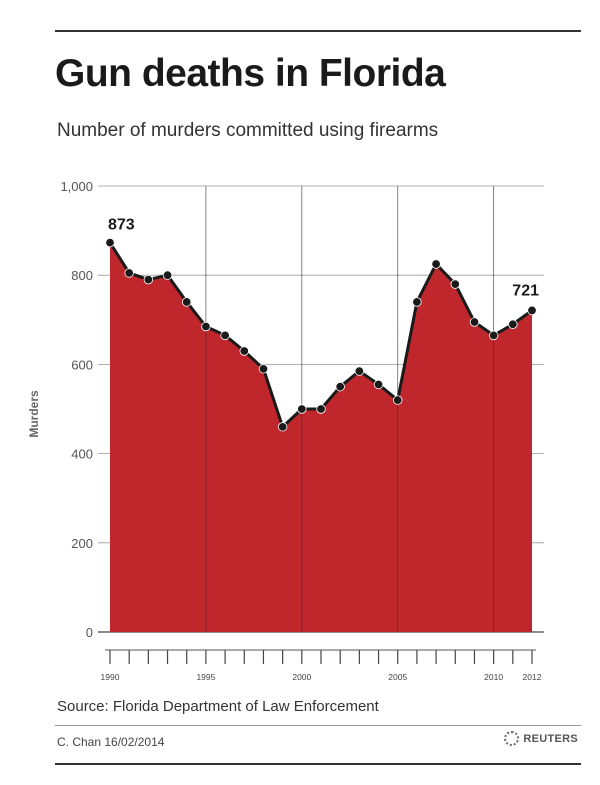 The width and height of the screenshot is (600, 785). I want to click on value-annotation: 721, so click(525, 290).